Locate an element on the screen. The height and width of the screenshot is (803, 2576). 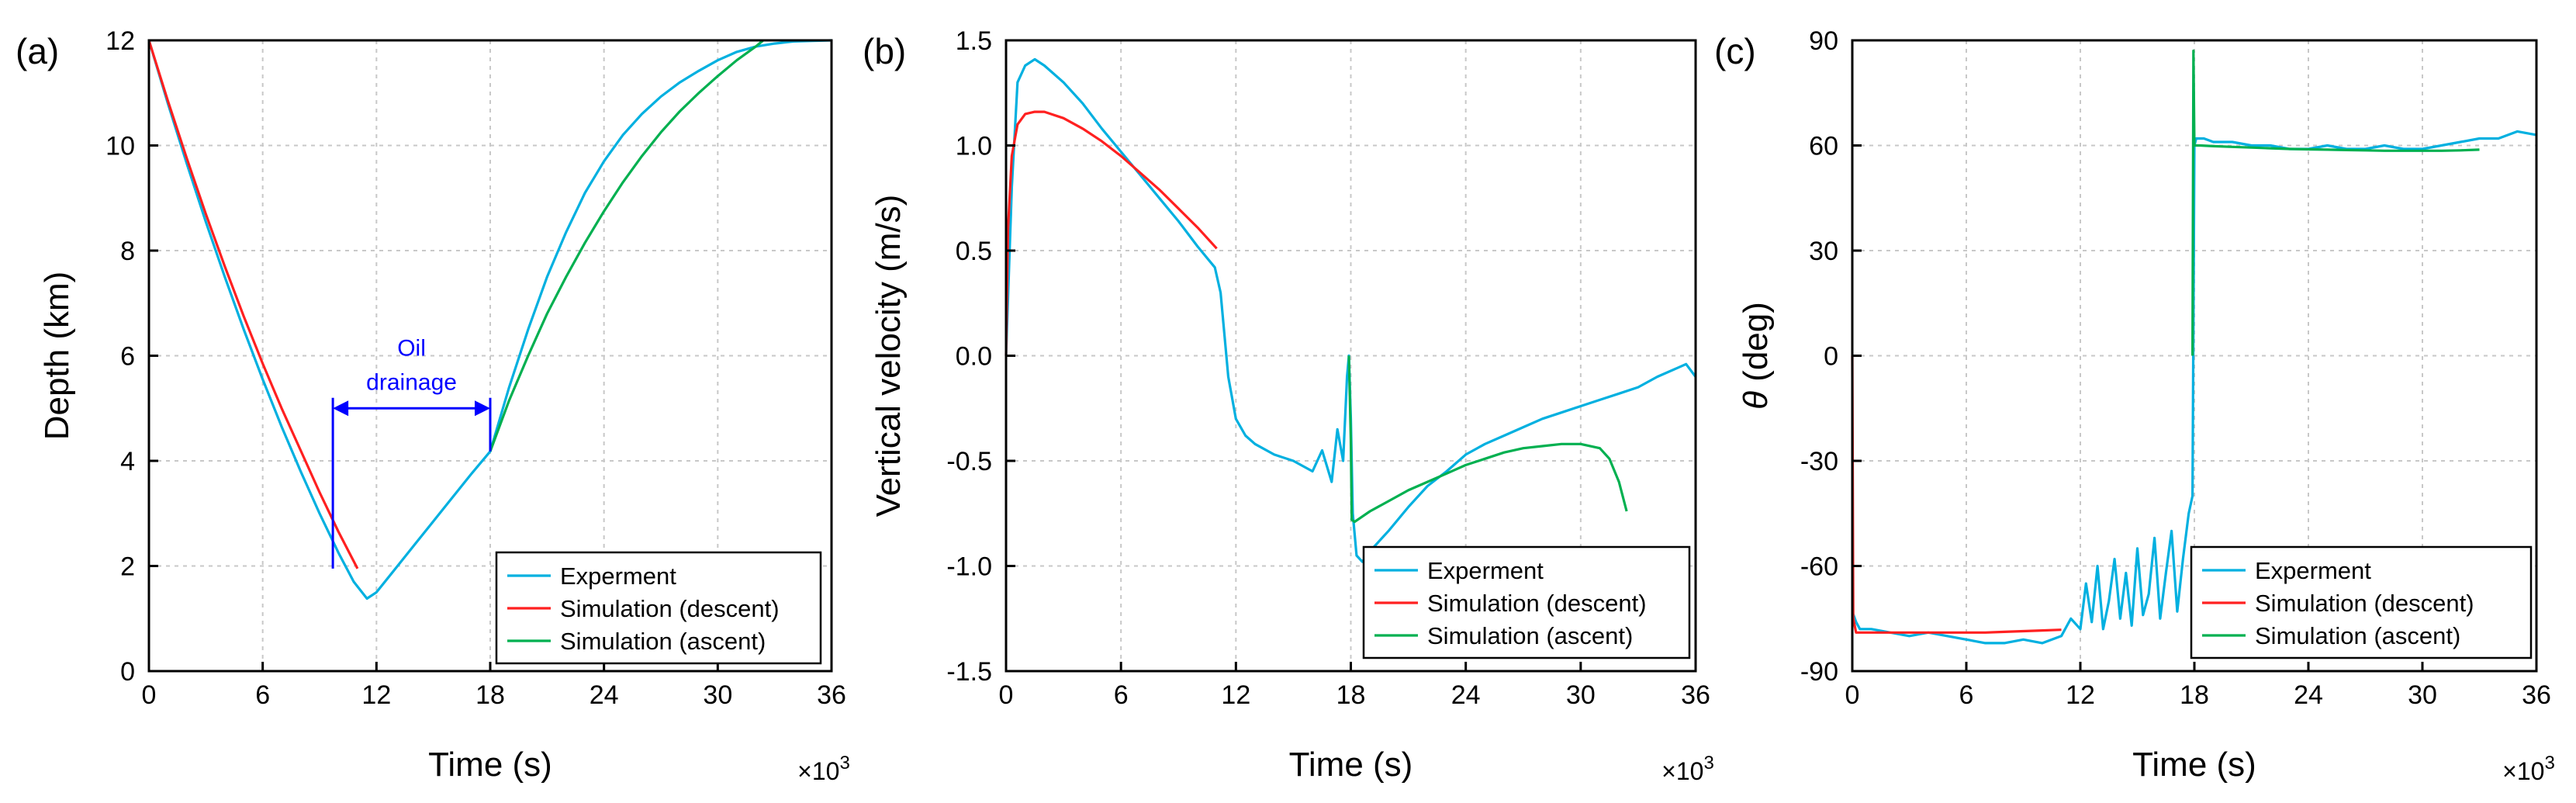
y-tick-label: 12 is located at coordinates (120, 41).